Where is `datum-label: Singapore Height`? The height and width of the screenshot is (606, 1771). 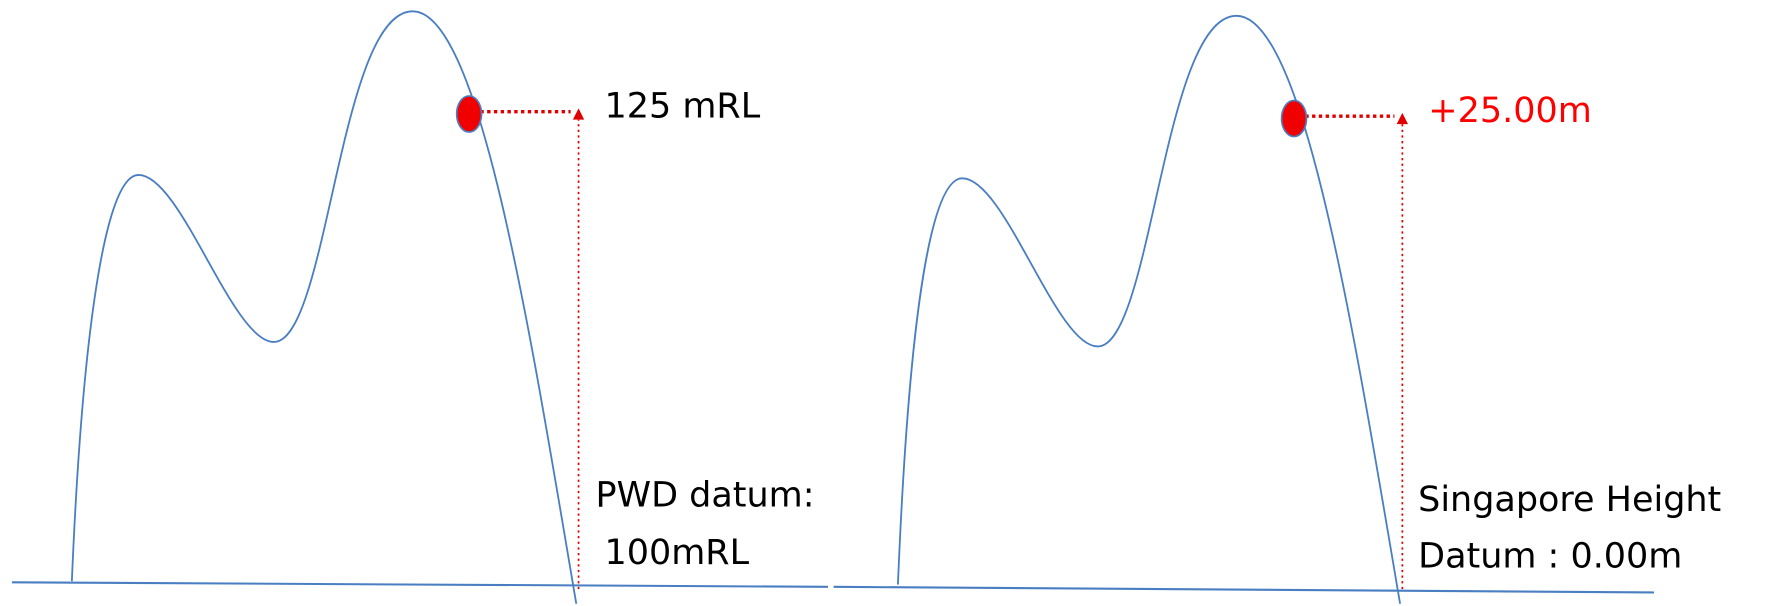 datum-label: Singapore Height is located at coordinates (1569, 500).